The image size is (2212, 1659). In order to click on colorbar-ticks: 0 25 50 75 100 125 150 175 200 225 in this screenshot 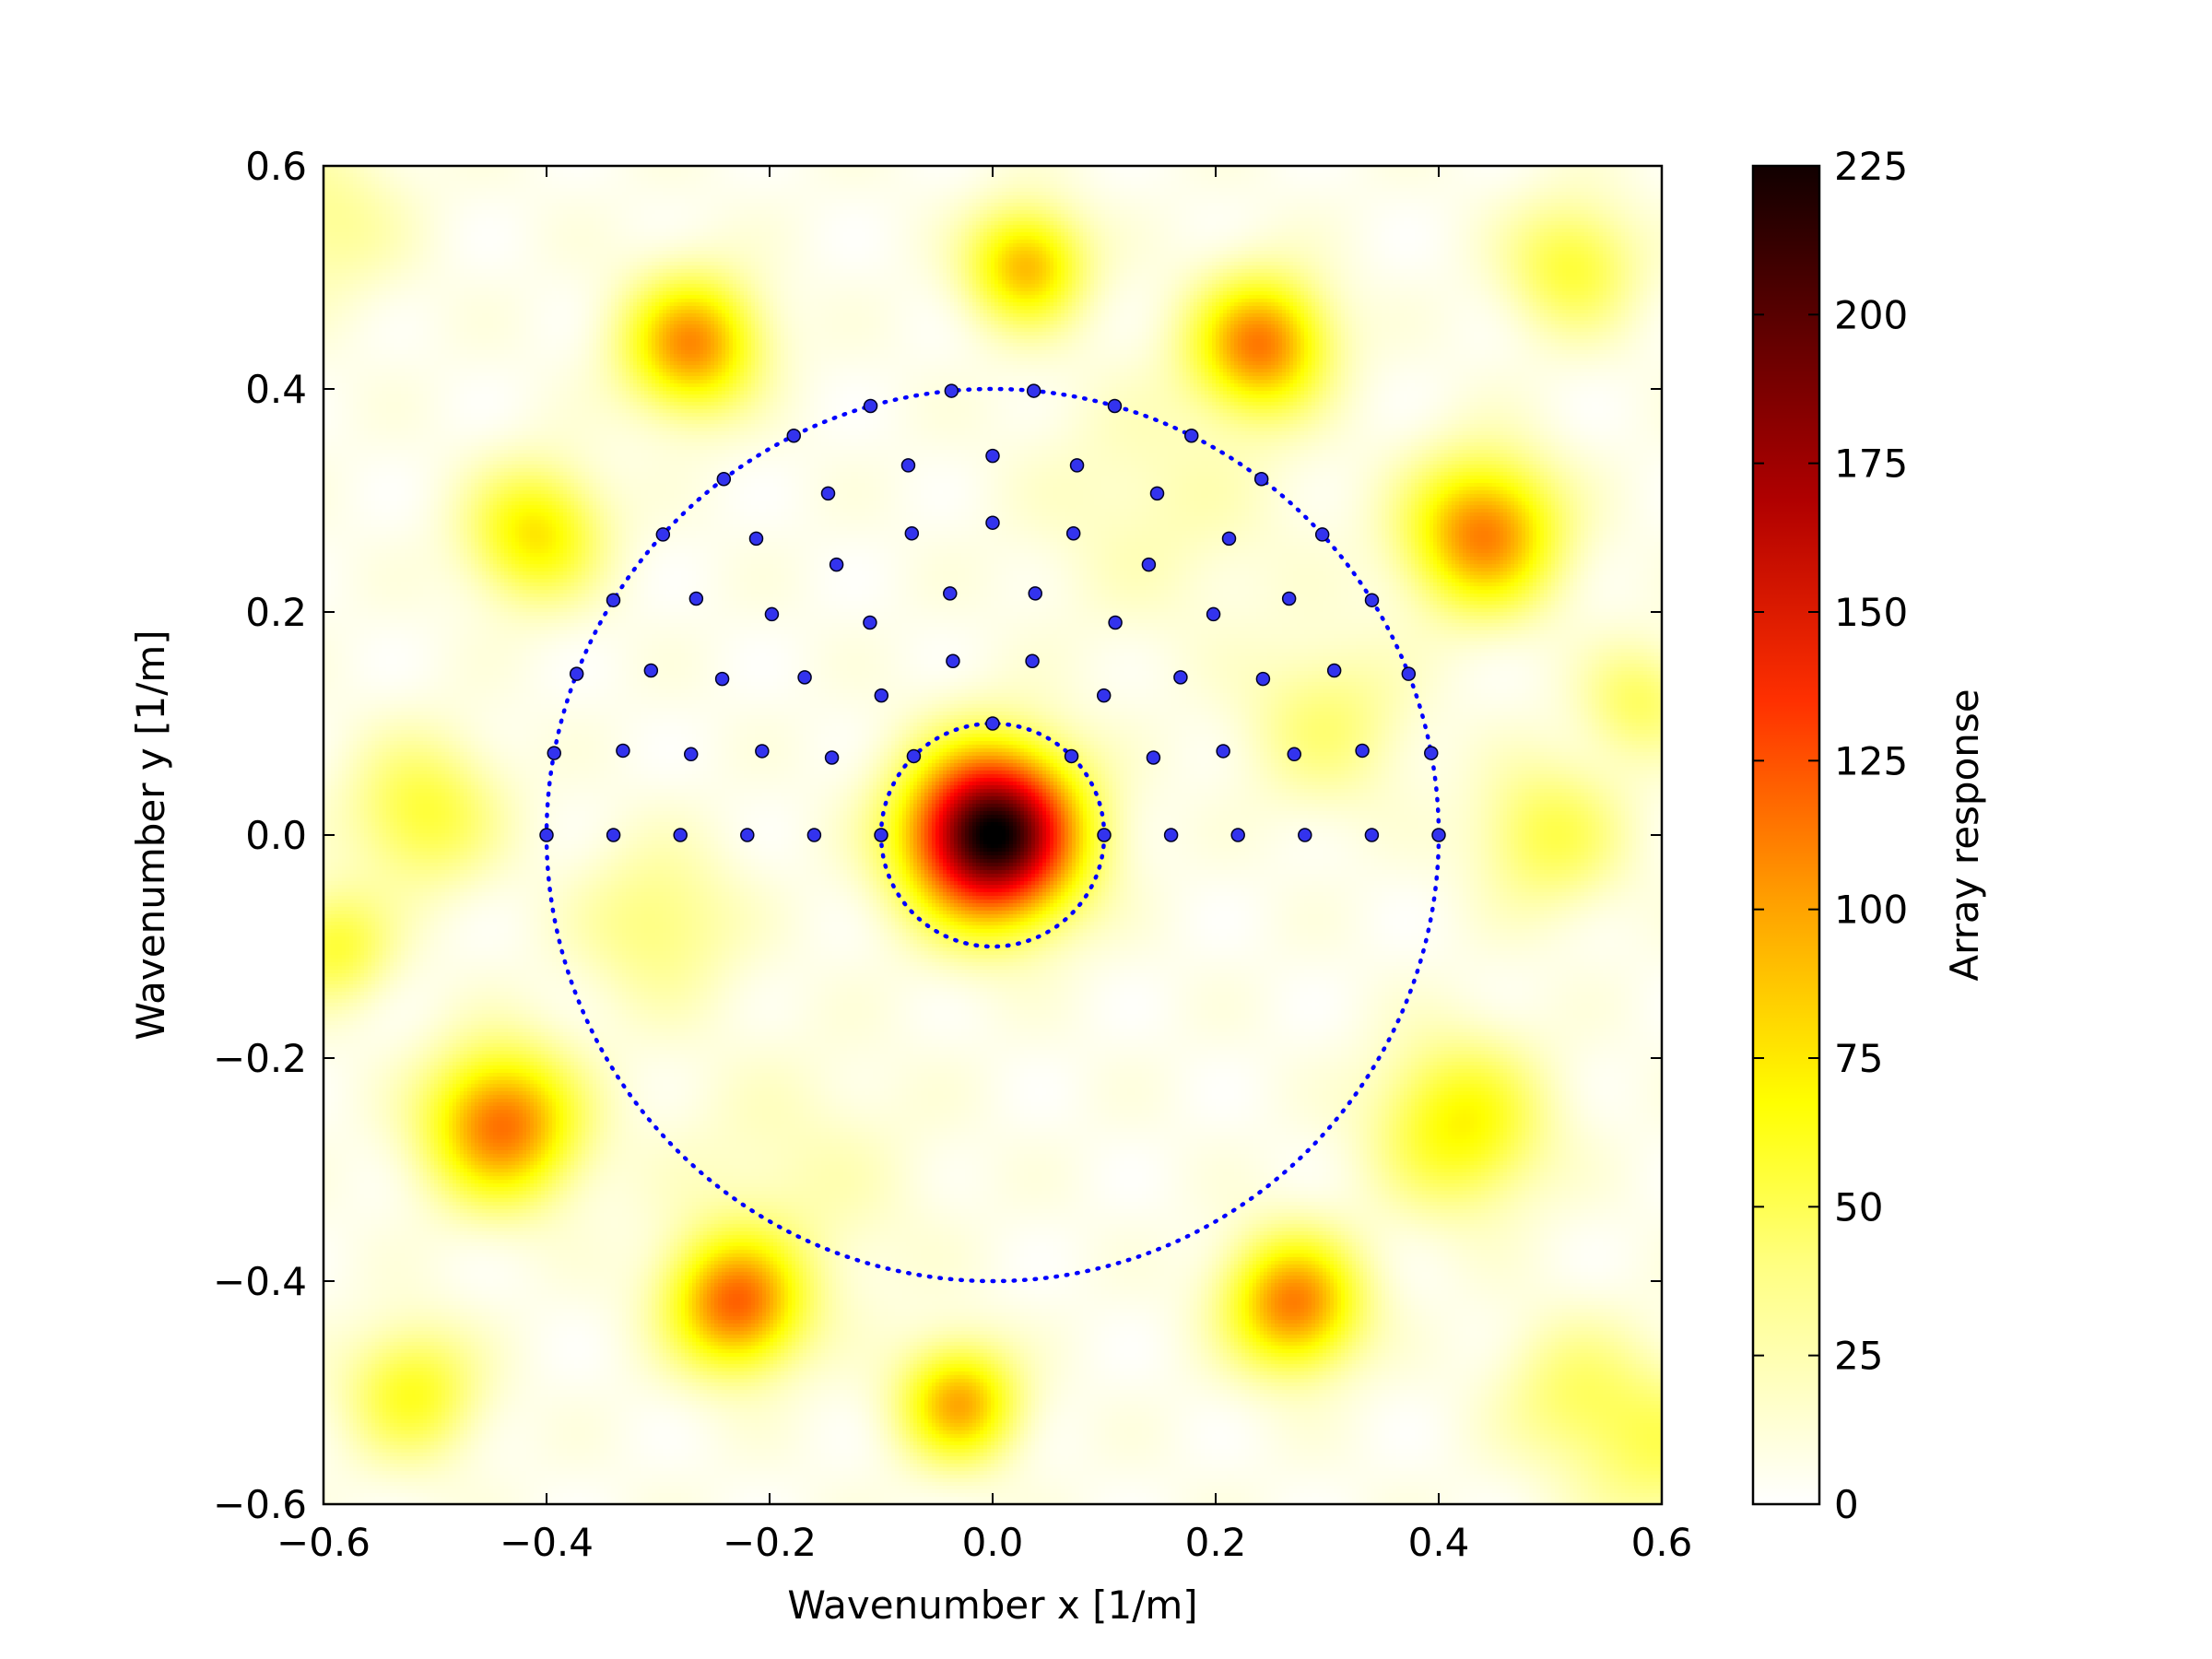, I will do `click(1830, 835)`.